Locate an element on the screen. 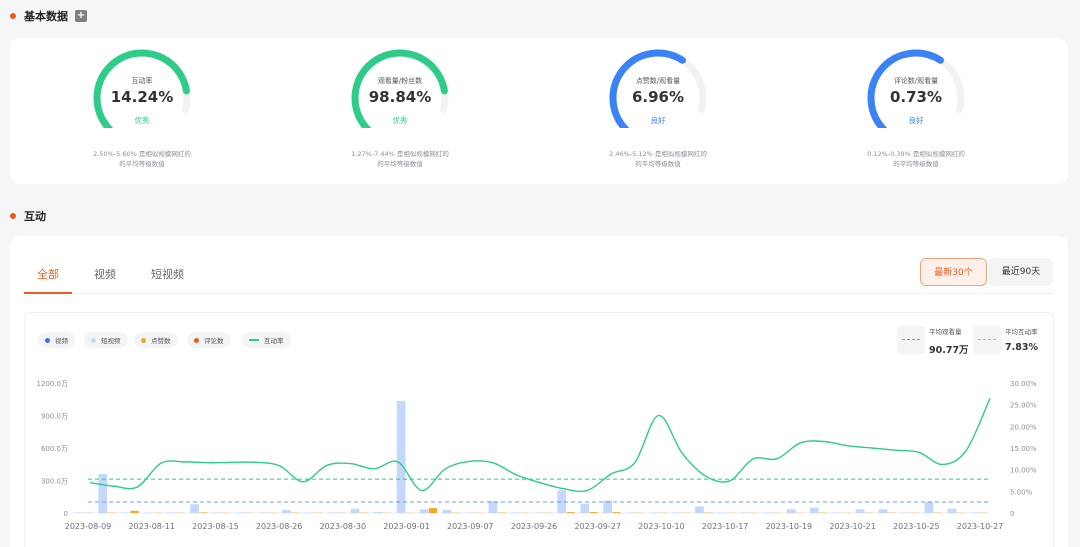 The image size is (1080, 547). gauge-value: 6.96% is located at coordinates (658, 97).